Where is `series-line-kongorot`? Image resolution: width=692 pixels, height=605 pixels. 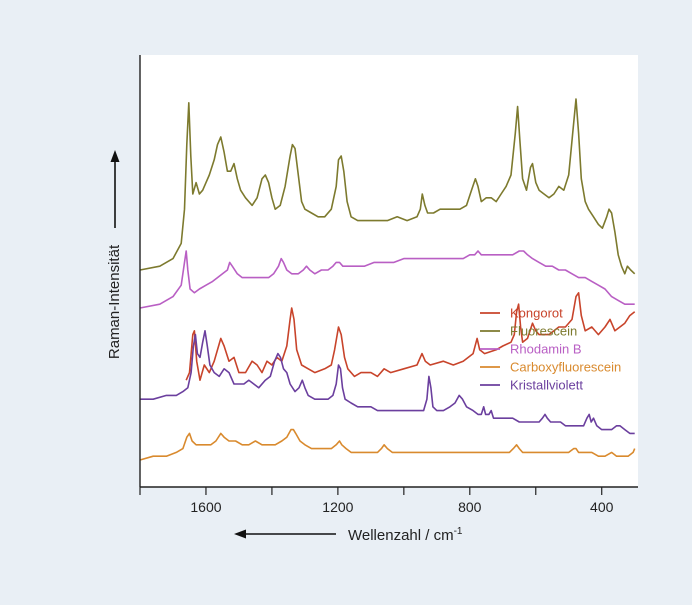
series-line-kongorot is located at coordinates (410, 336).